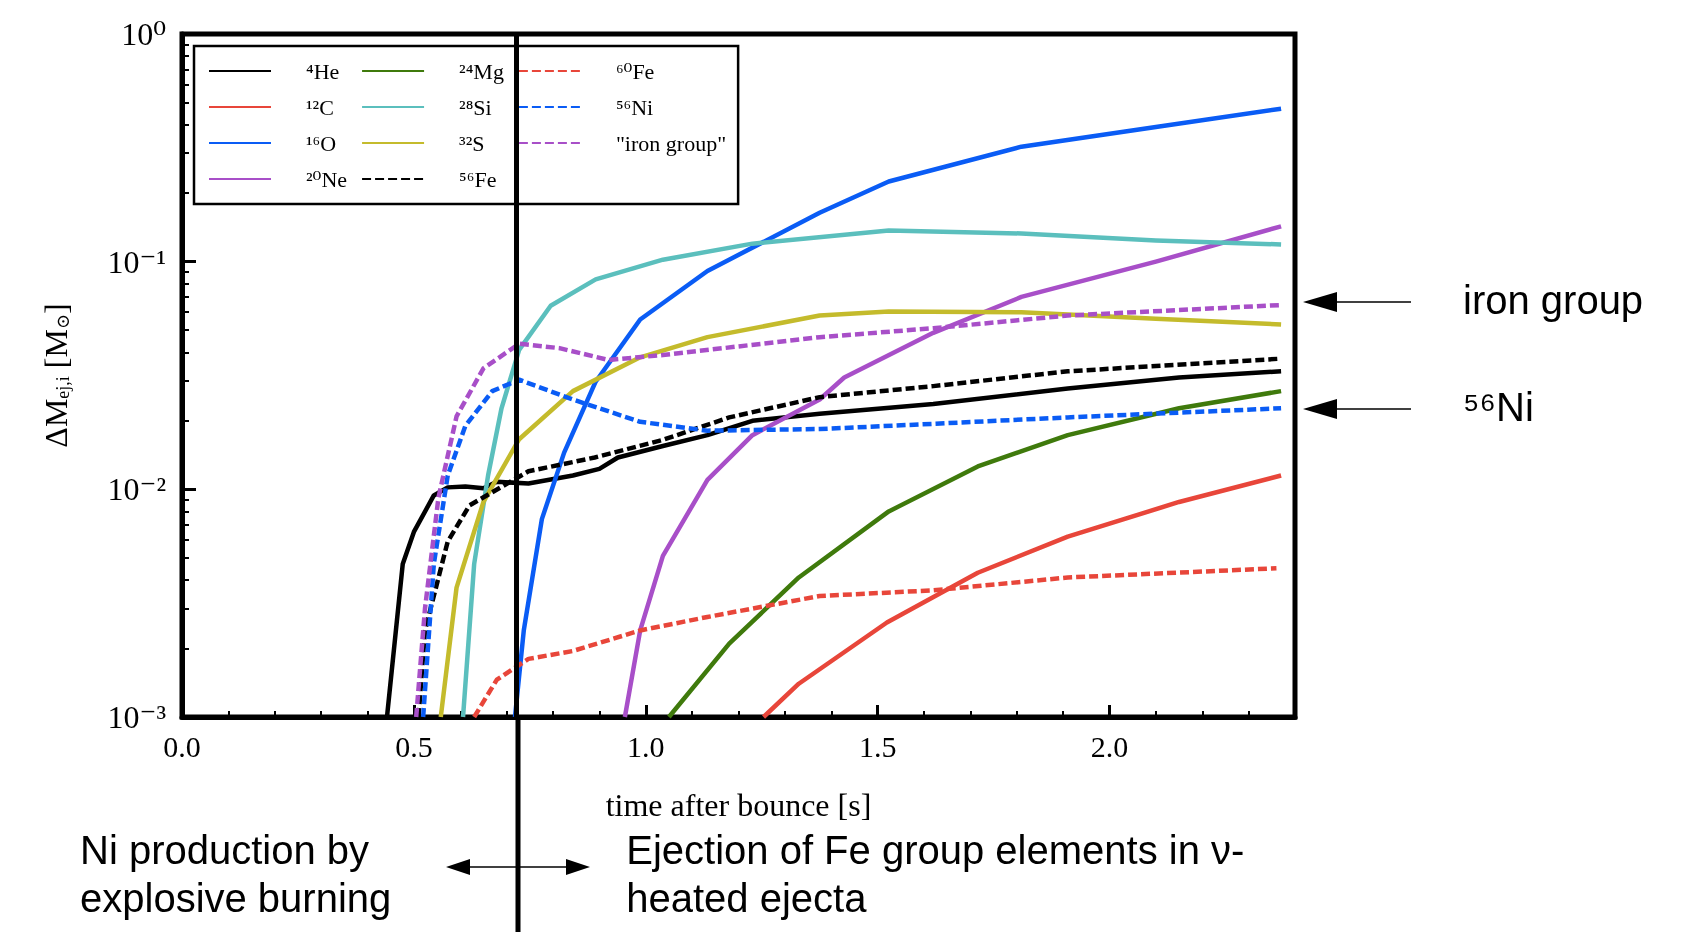 The image size is (1700, 932). What do you see at coordinates (327, 179) in the screenshot?
I see `legend-label: ²⁰Ne` at bounding box center [327, 179].